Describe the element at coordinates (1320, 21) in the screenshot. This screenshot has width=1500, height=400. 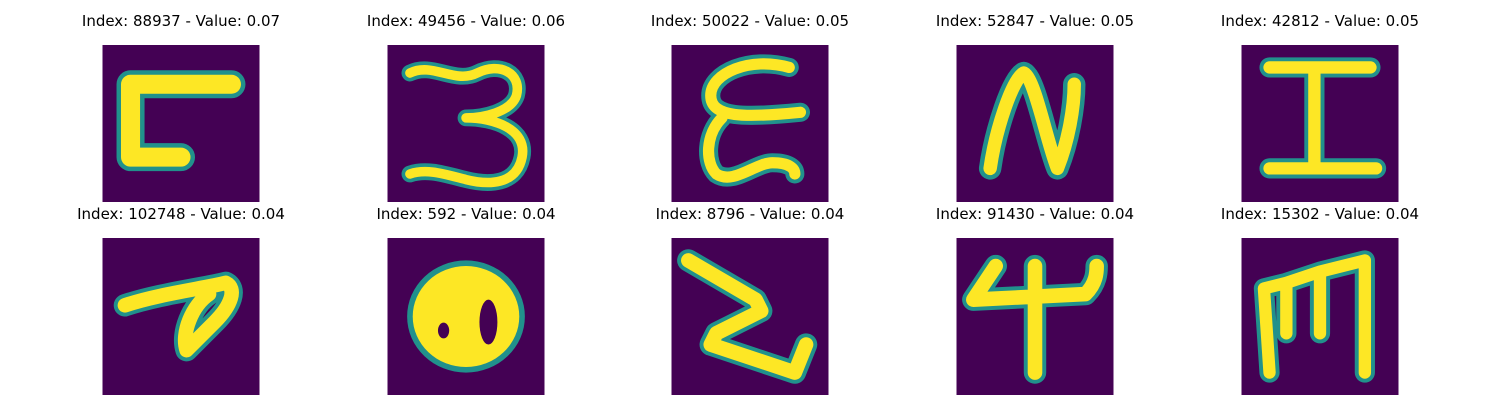
I see `panel-title: Index: 42812 - Value: 0.05` at that location.